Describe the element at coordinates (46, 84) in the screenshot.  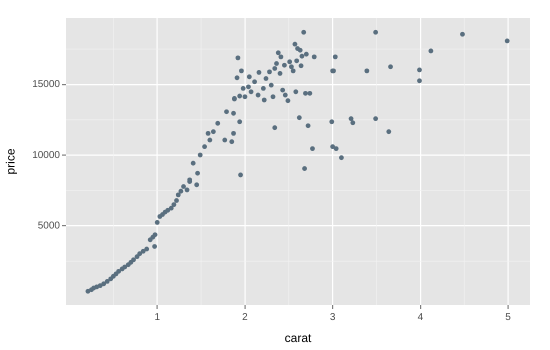
I see `y-tick-label: 15000` at that location.